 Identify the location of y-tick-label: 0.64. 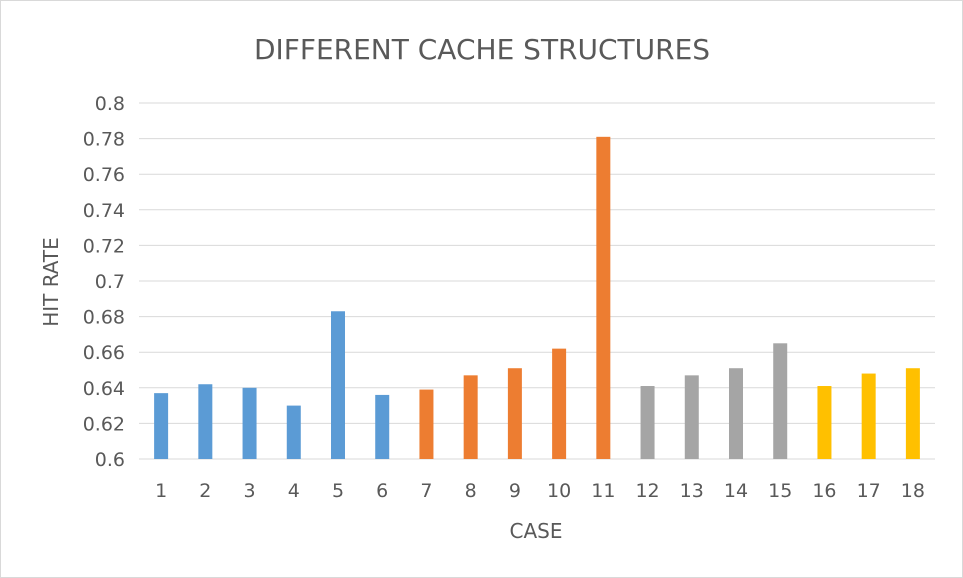
(104, 389).